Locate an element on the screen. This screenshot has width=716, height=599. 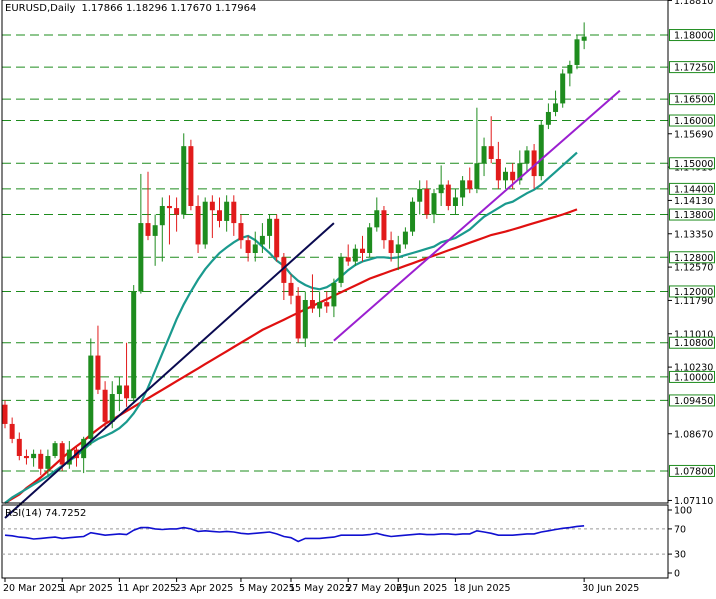
date-tick-label: 27 May 2025 is located at coordinates (377, 588).